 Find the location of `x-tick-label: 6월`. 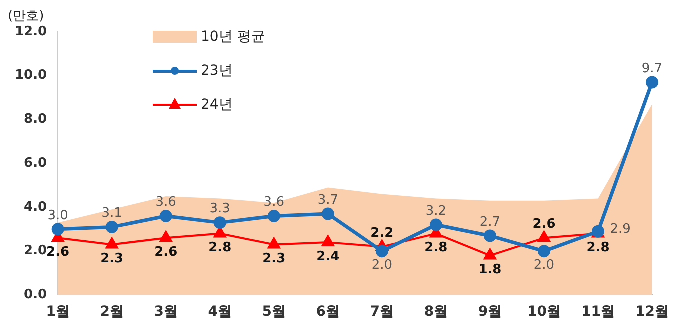

x-tick-label: 6월 is located at coordinates (328, 312).